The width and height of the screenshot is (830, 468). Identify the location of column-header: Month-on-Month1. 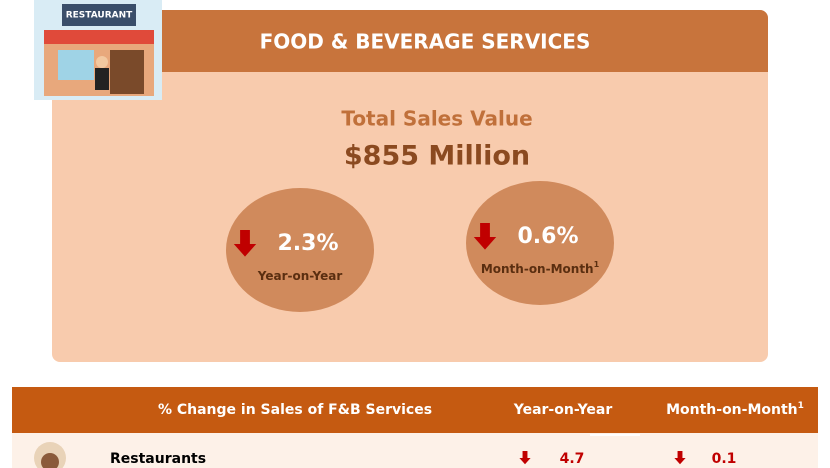
(735, 410).